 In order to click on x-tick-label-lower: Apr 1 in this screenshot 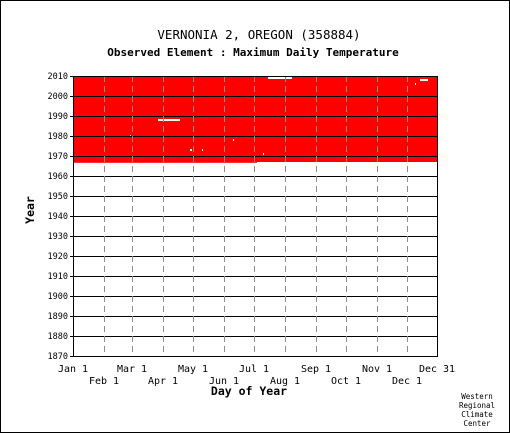, I will do `click(163, 381)`.